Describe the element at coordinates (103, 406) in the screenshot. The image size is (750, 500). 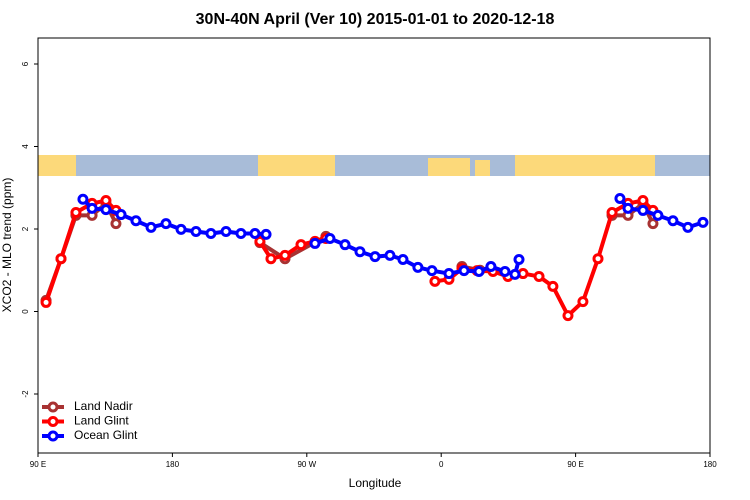
I see `legend-label: Land Nadir` at that location.